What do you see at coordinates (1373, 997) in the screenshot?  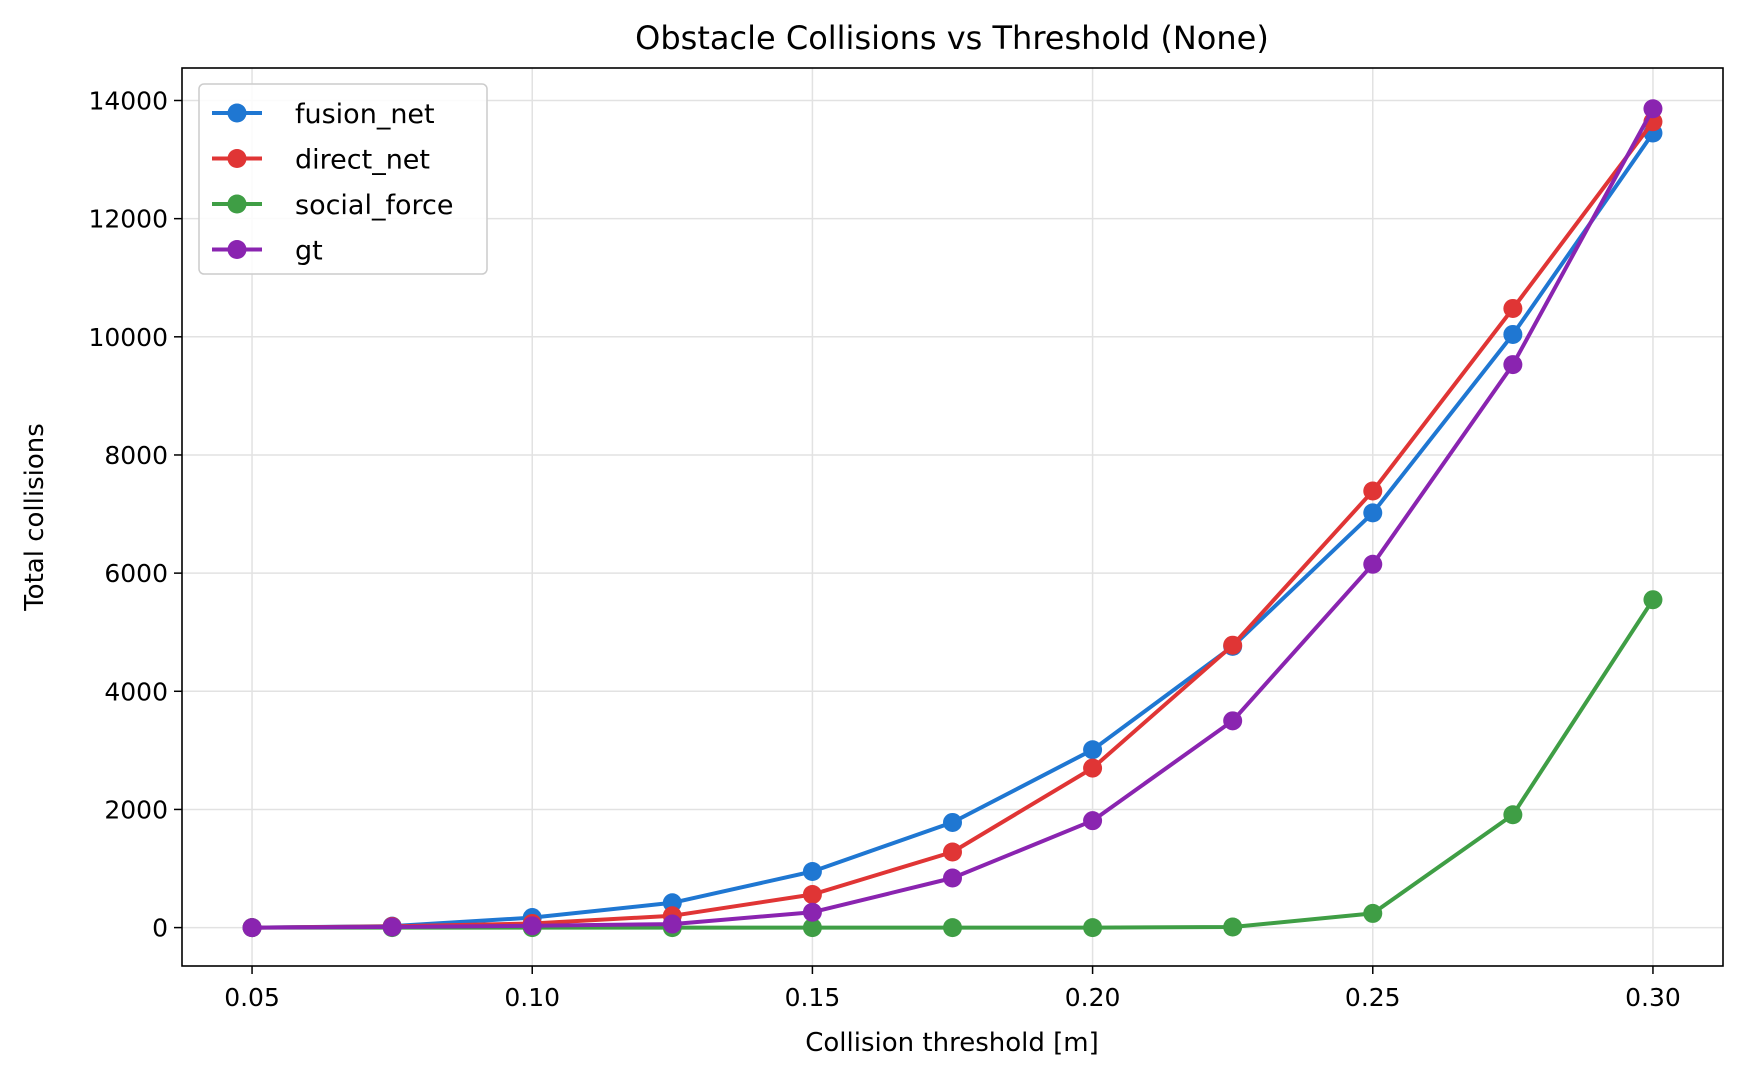 I see `x-tick-label: 0.25` at bounding box center [1373, 997].